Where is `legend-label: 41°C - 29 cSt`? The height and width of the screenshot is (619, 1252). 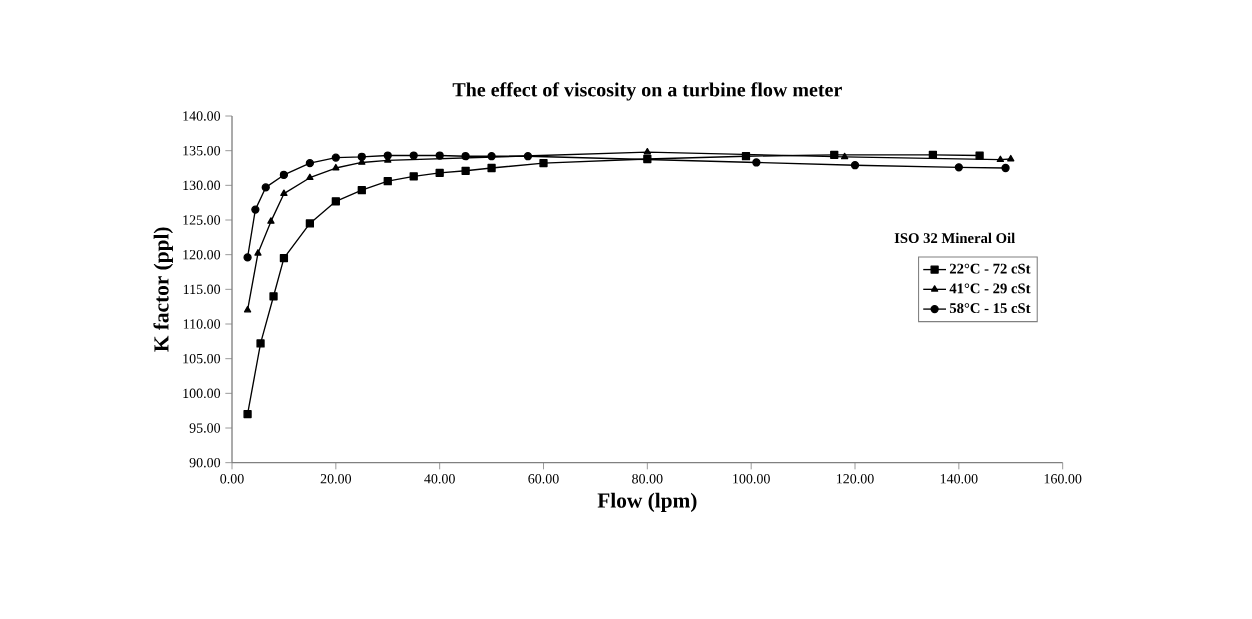 legend-label: 41°C - 29 cSt is located at coordinates (990, 288).